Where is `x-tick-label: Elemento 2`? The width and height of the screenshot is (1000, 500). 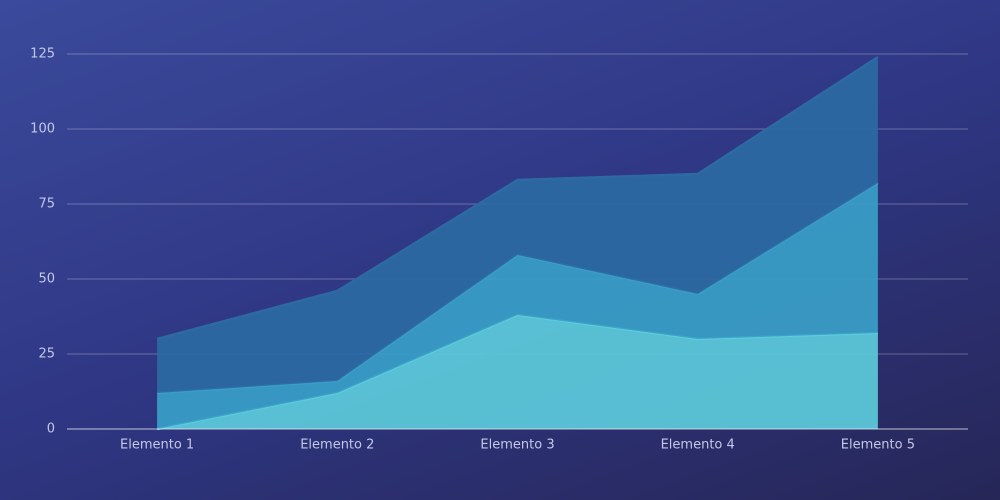
x-tick-label: Elemento 2 is located at coordinates (337, 445).